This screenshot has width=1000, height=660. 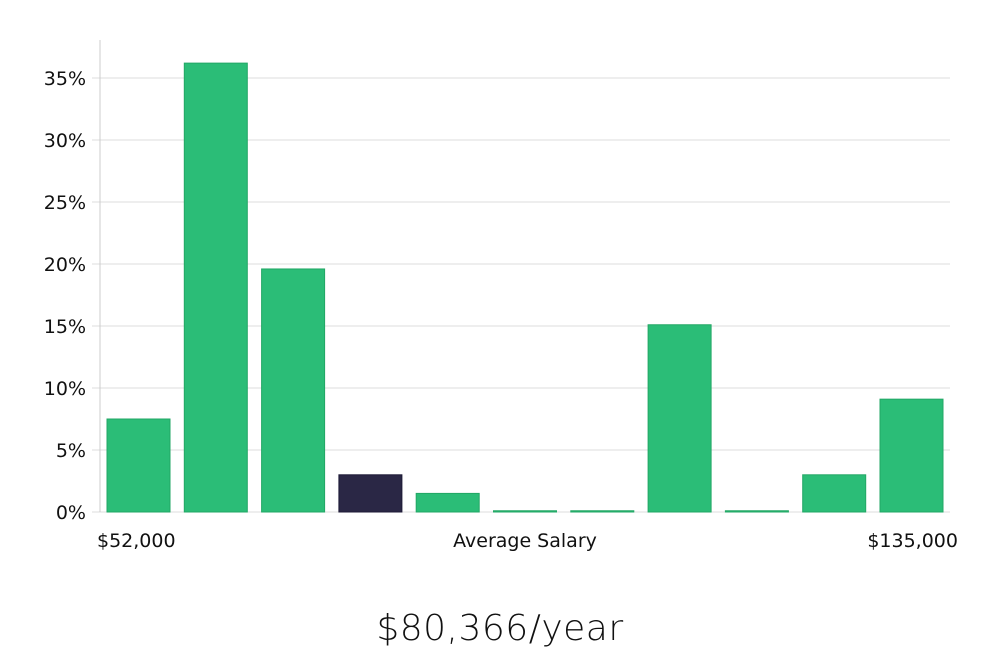 What do you see at coordinates (65, 141) in the screenshot?
I see `y-tick-label: 30%` at bounding box center [65, 141].